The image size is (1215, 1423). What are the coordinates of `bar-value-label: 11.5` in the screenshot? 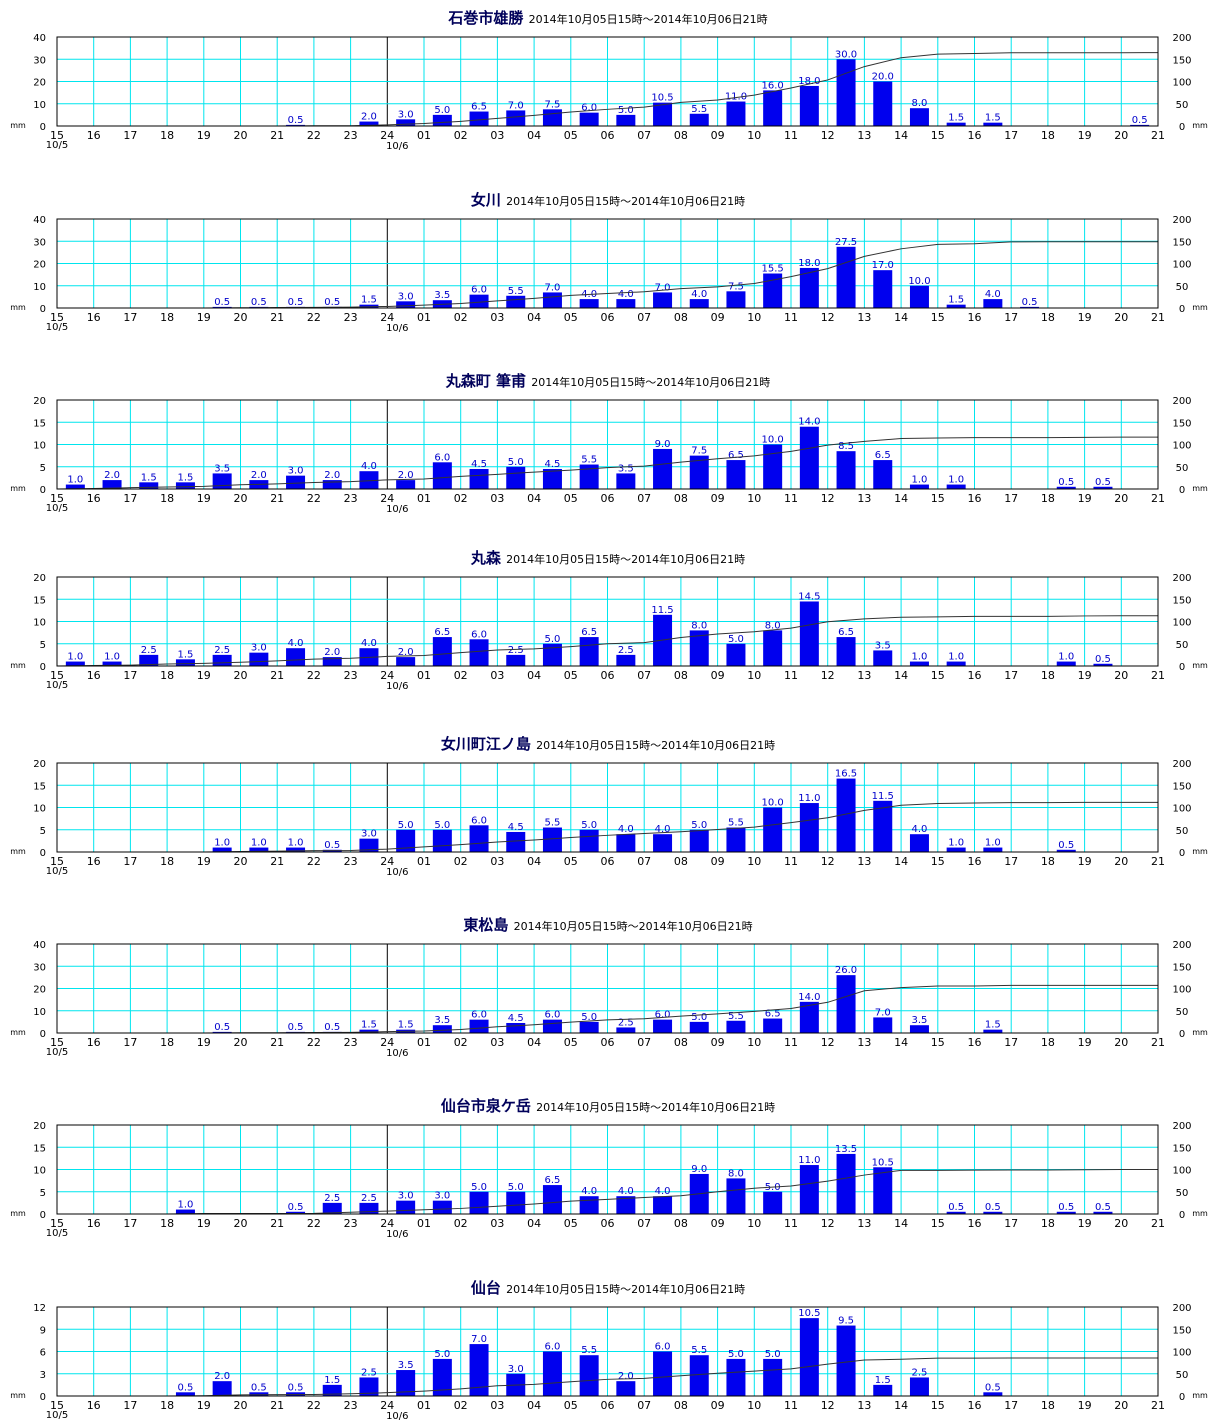 It's located at (662, 610).